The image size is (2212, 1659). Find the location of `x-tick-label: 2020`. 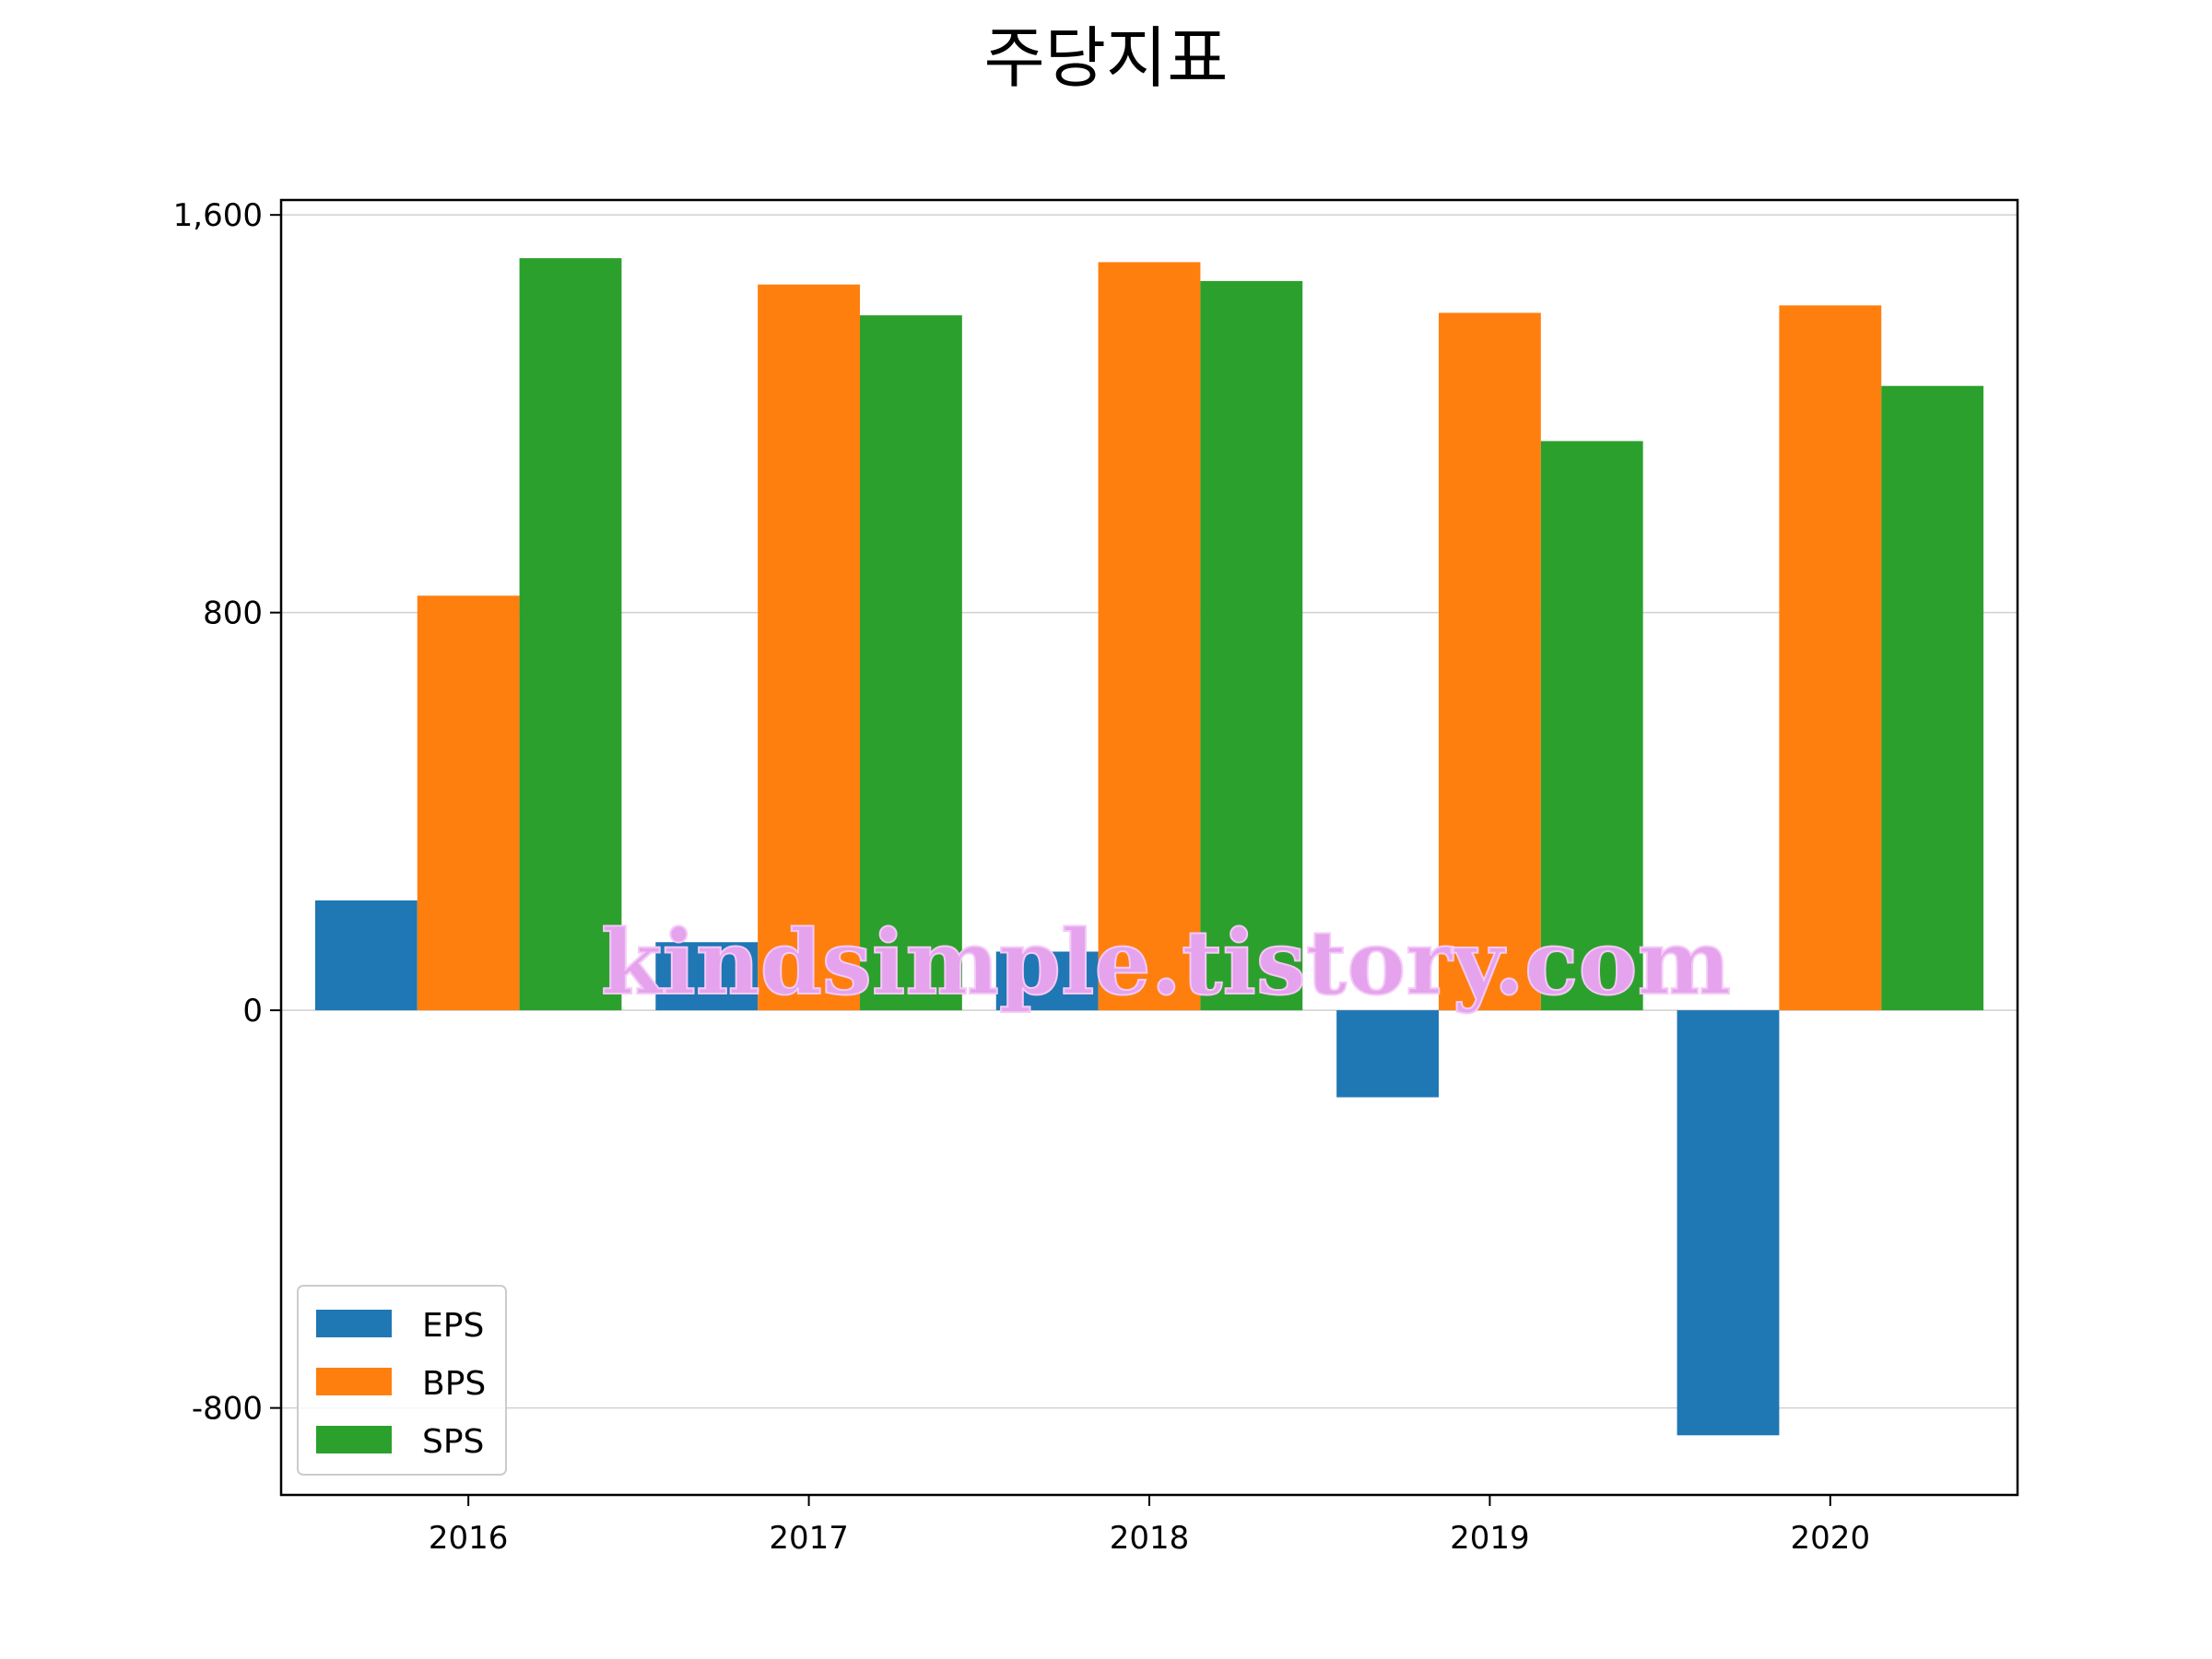

x-tick-label: 2020 is located at coordinates (1831, 1538).